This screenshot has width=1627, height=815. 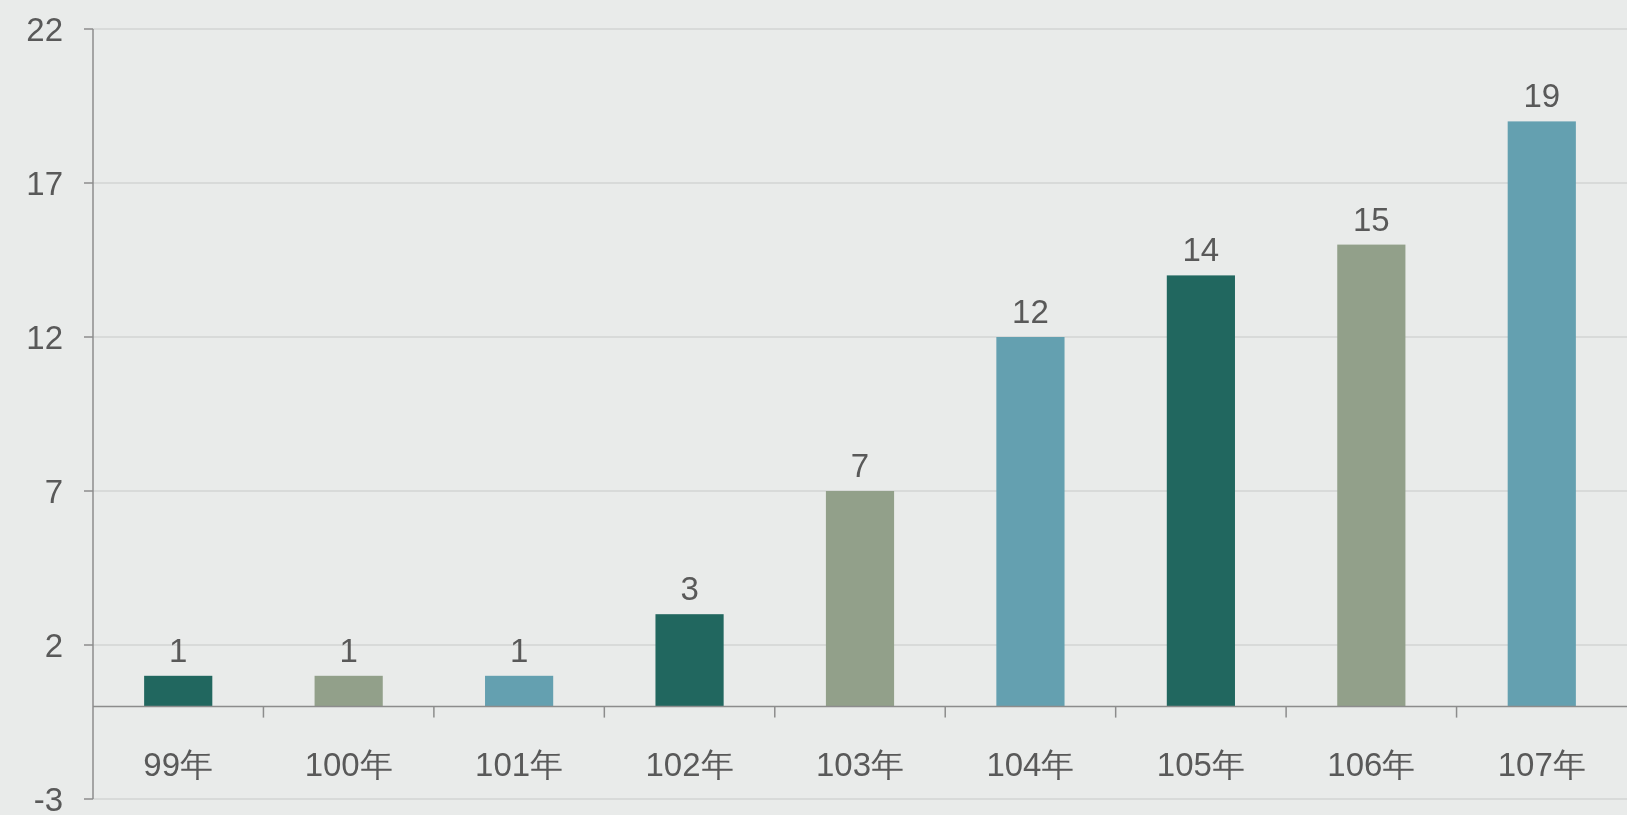 What do you see at coordinates (1371, 764) in the screenshot?
I see `x-tick-label: 106年` at bounding box center [1371, 764].